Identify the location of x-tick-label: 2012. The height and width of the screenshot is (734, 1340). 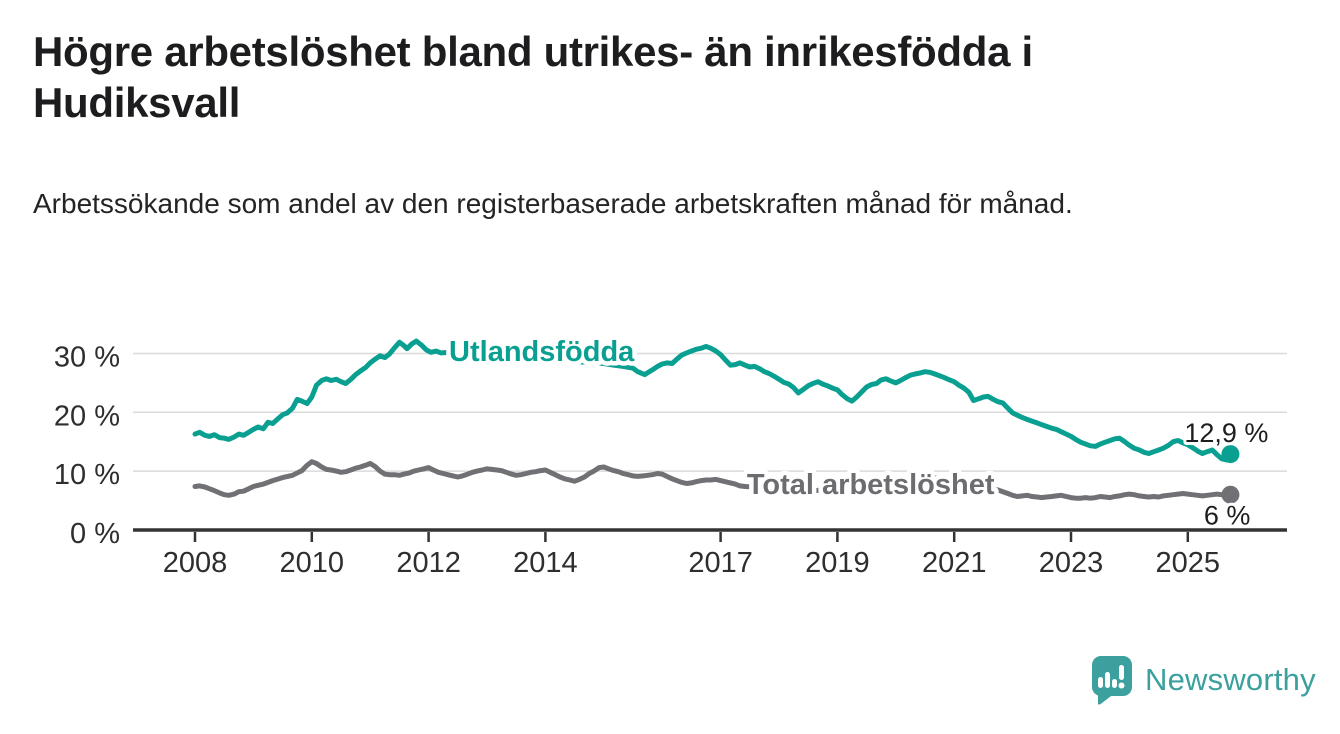
(428, 563).